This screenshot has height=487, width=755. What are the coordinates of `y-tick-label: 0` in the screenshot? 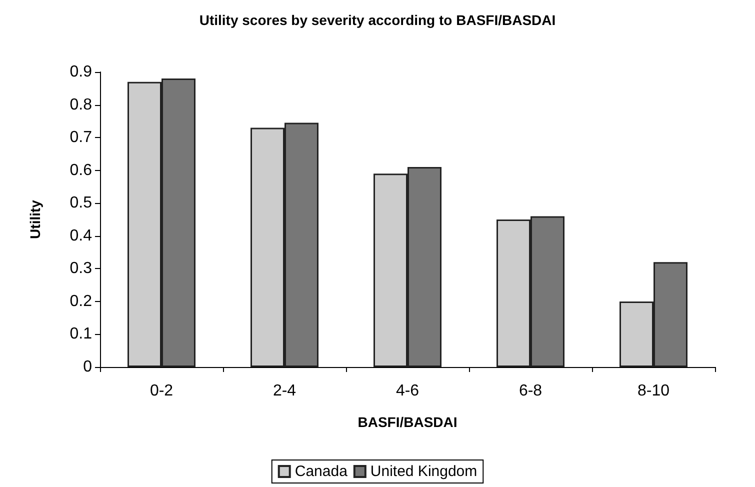 It's located at (87, 367).